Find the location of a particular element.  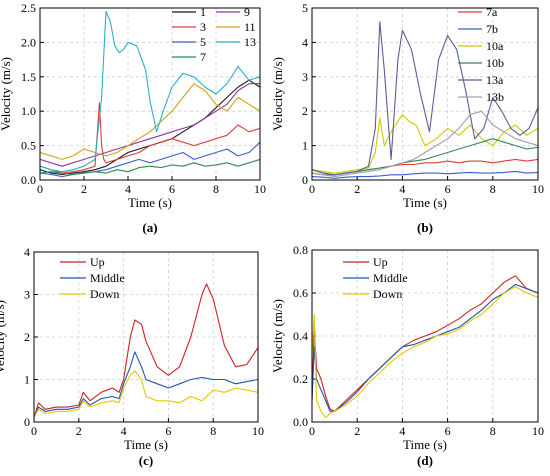

series-line-7b is located at coordinates (425, 174).